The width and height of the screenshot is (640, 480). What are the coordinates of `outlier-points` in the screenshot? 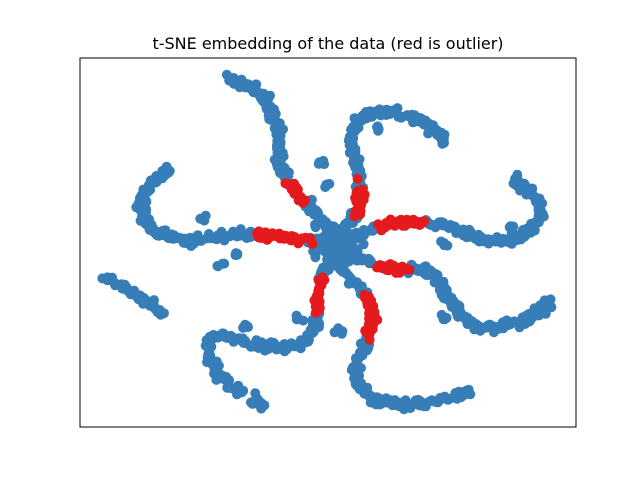 It's located at (341, 259).